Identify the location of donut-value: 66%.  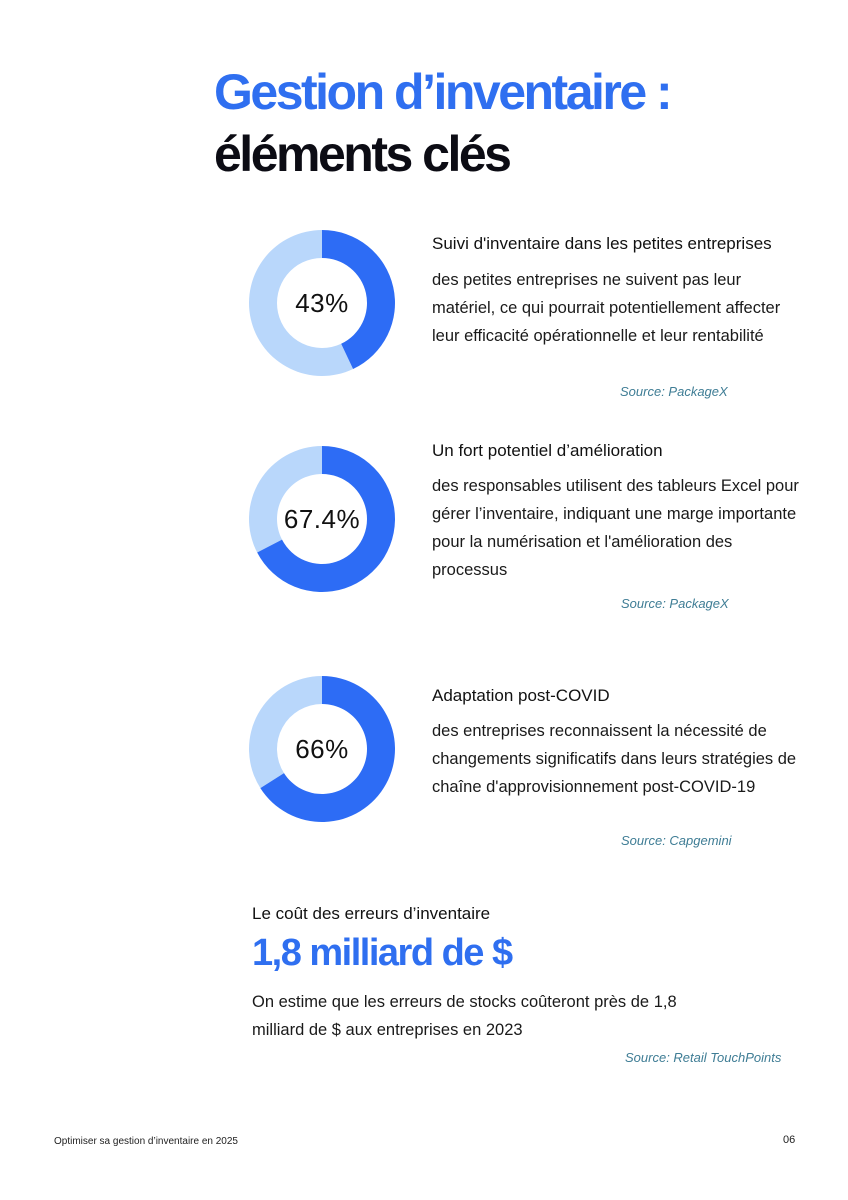
(322, 748).